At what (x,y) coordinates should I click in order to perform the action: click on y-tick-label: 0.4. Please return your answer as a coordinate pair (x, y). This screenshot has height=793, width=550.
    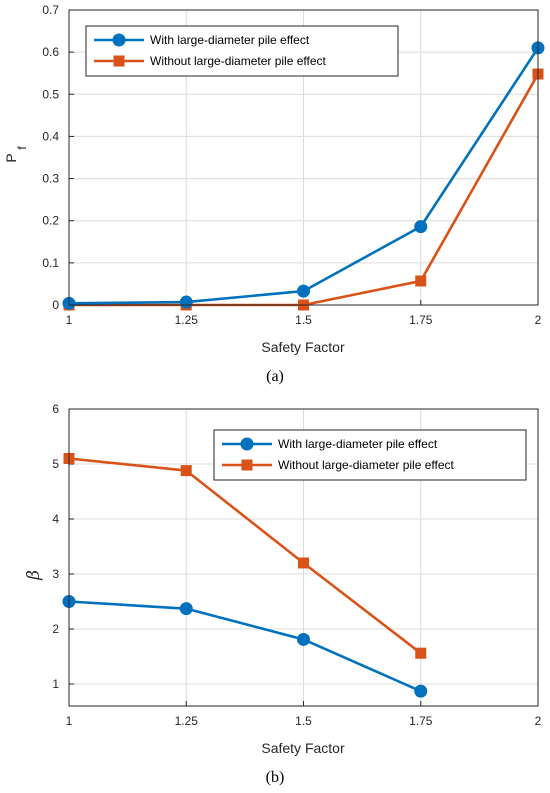
    Looking at the image, I should click on (50, 136).